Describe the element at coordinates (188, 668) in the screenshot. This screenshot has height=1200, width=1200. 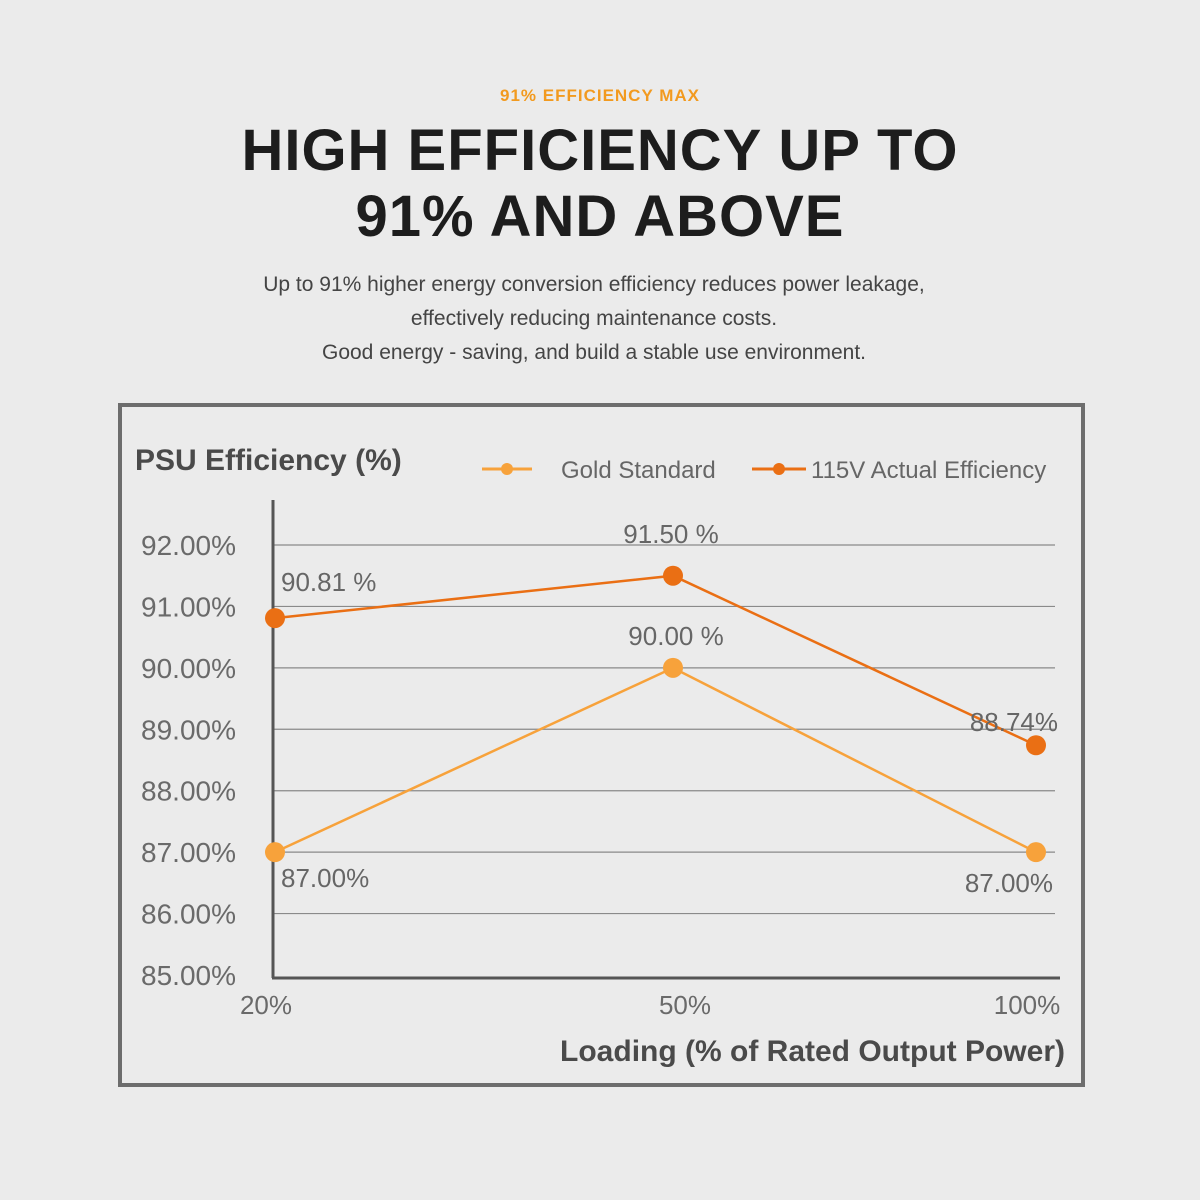
I see `y-tick-label: 90.00%` at that location.